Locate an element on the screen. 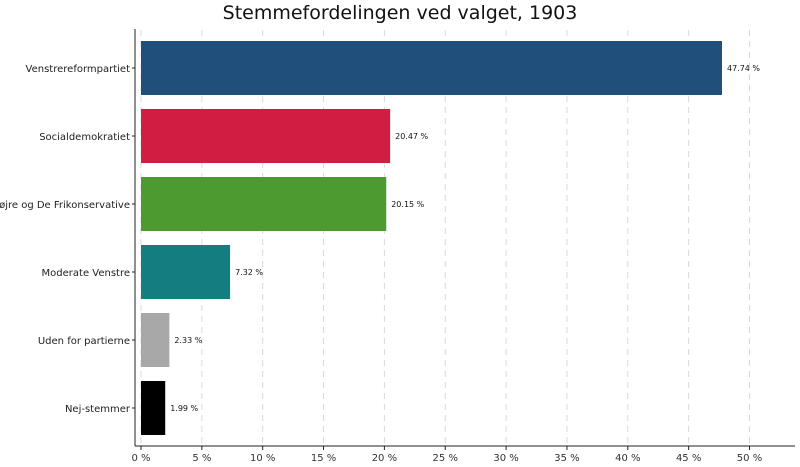  chart-title: Stemmefordelingen ved valget, 1903 is located at coordinates (400, 13).